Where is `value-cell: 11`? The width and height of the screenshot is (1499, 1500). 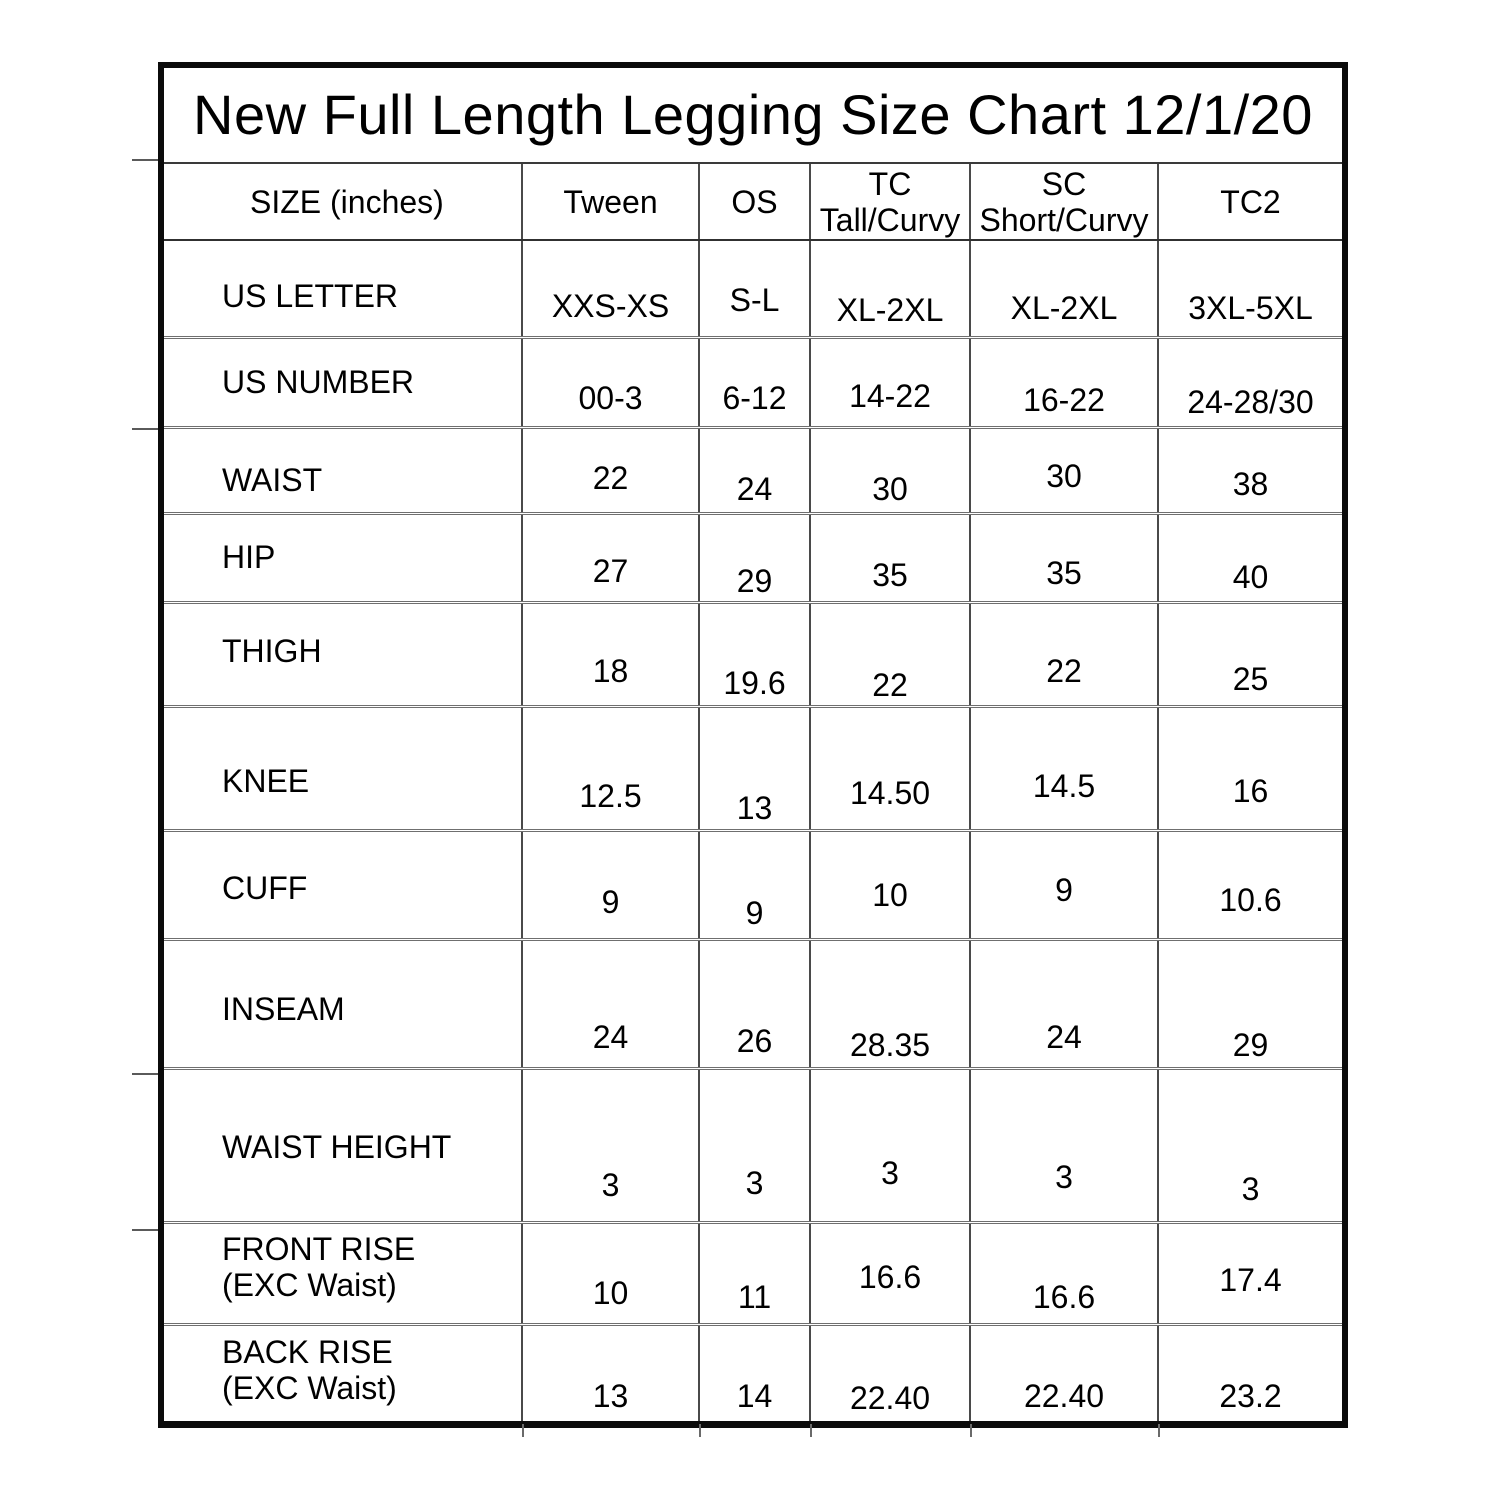
value-cell: 11 is located at coordinates (754, 1272).